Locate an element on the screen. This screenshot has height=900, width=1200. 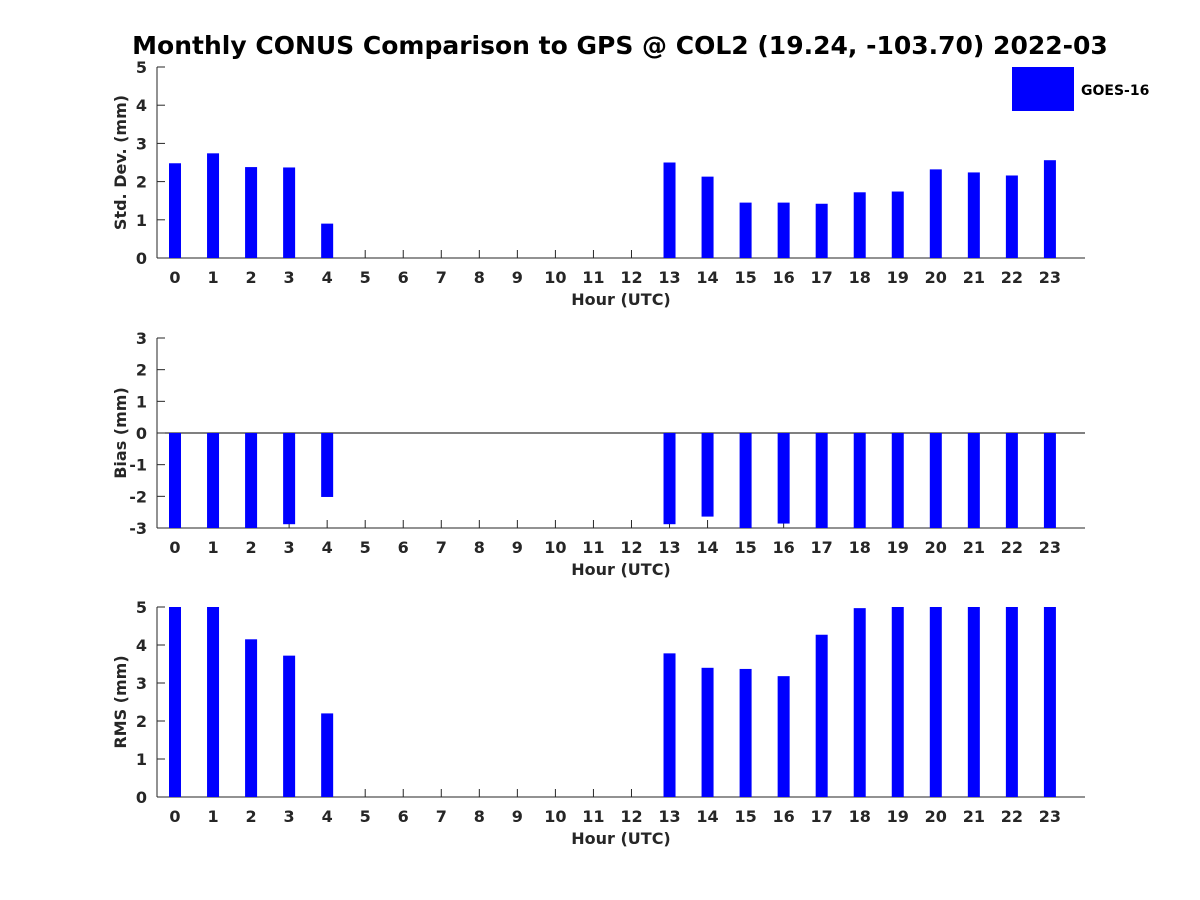
bias-y-tick-label: -2 is located at coordinates (138, 496).